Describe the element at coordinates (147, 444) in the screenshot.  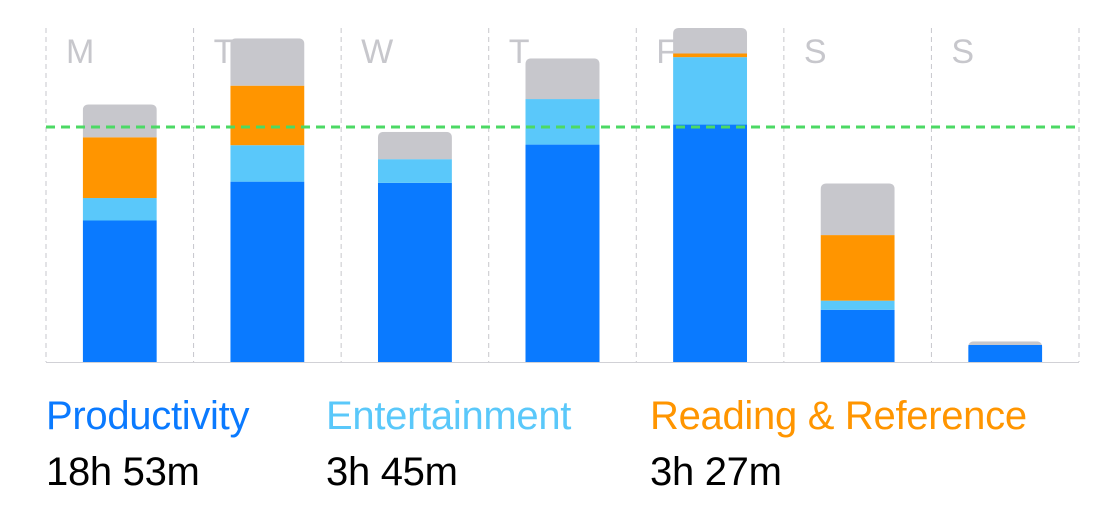
I see `legend-item-productivity: Productivity 18h 53m` at that location.